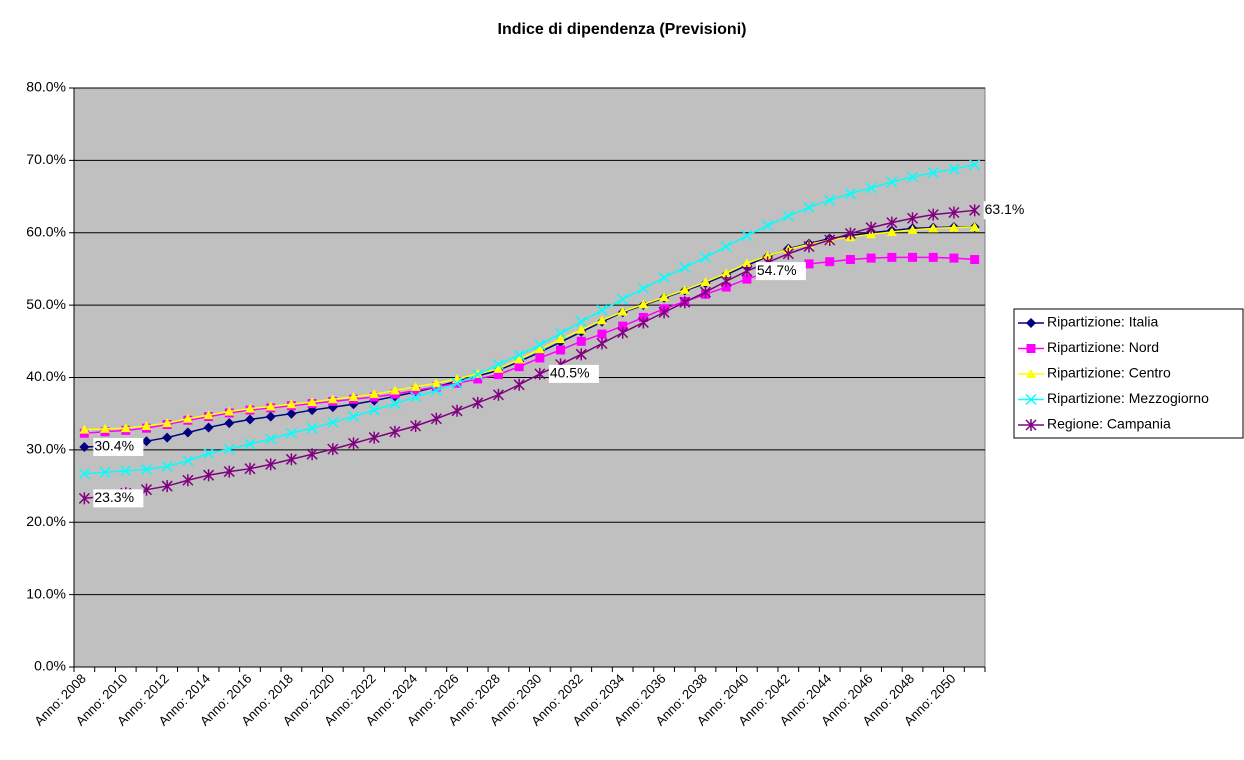  I want to click on legend-box, so click(1128, 373).